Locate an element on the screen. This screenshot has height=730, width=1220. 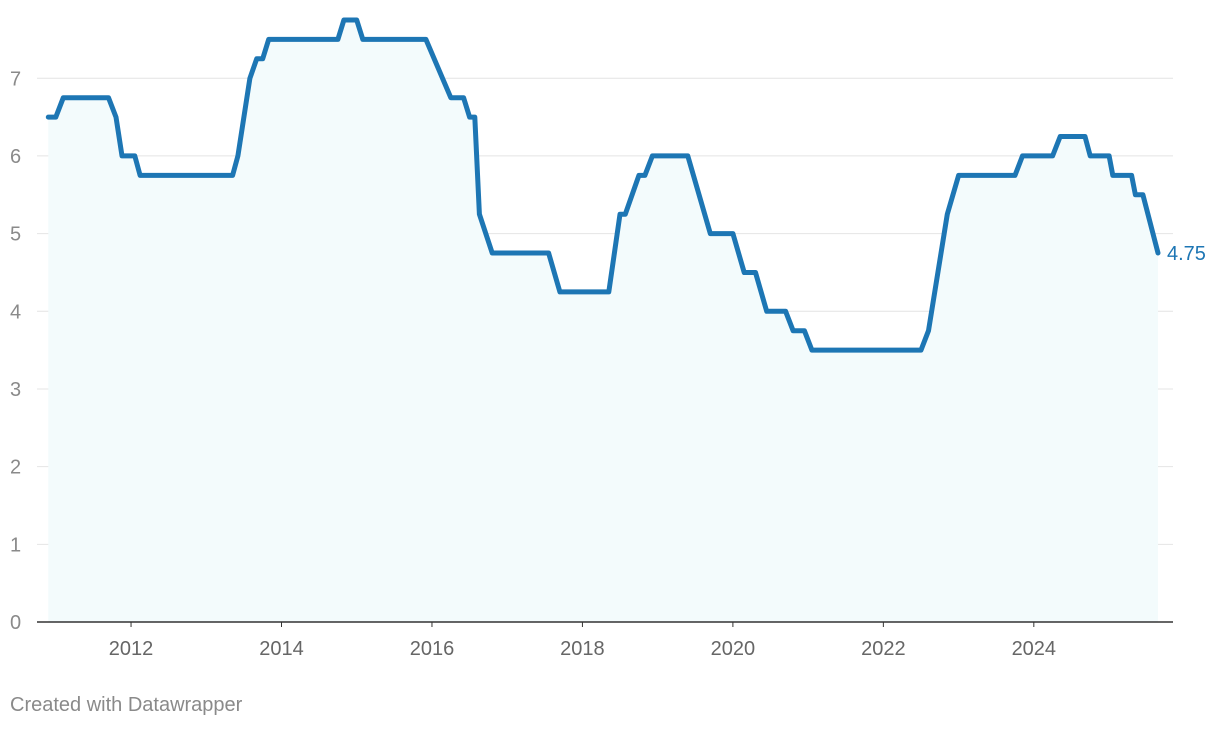
x-tick-label: 2024 is located at coordinates (1034, 649).